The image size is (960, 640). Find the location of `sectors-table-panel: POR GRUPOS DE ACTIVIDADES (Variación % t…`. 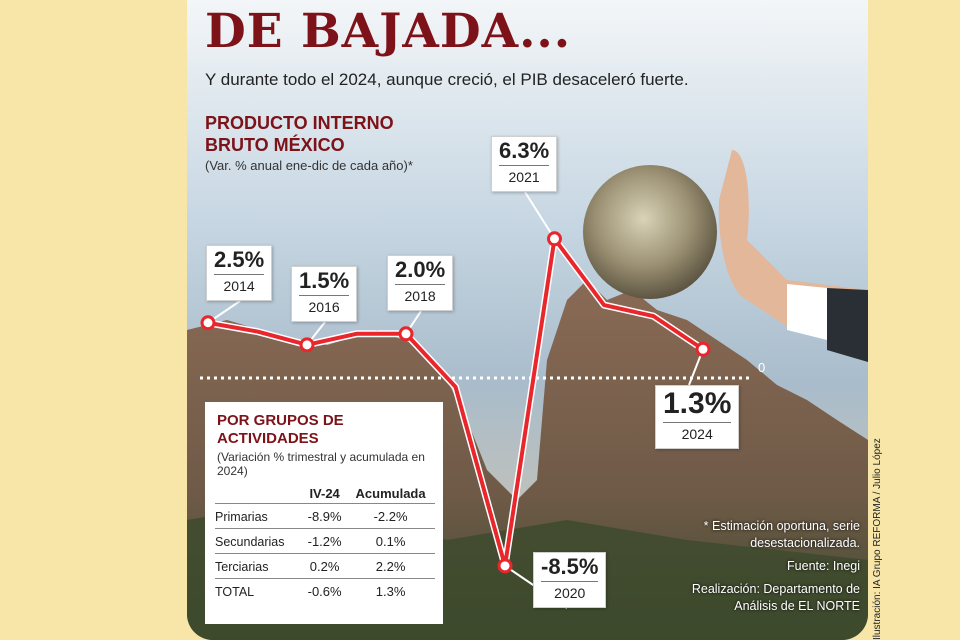

sectors-table-panel: POR GRUPOS DE ACTIVIDADES (Variación % t… is located at coordinates (324, 513).